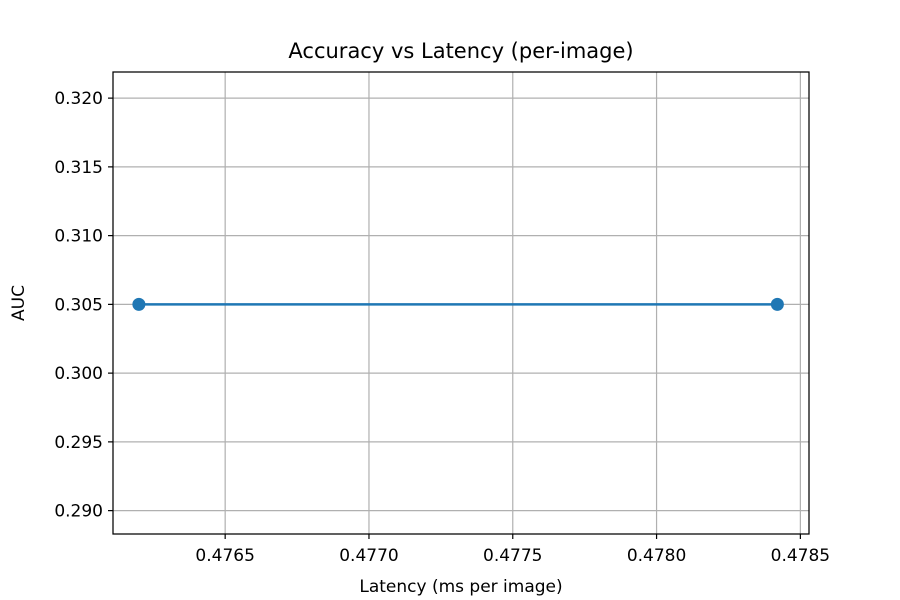  I want to click on y-tick-label: 0.300, so click(78, 374).